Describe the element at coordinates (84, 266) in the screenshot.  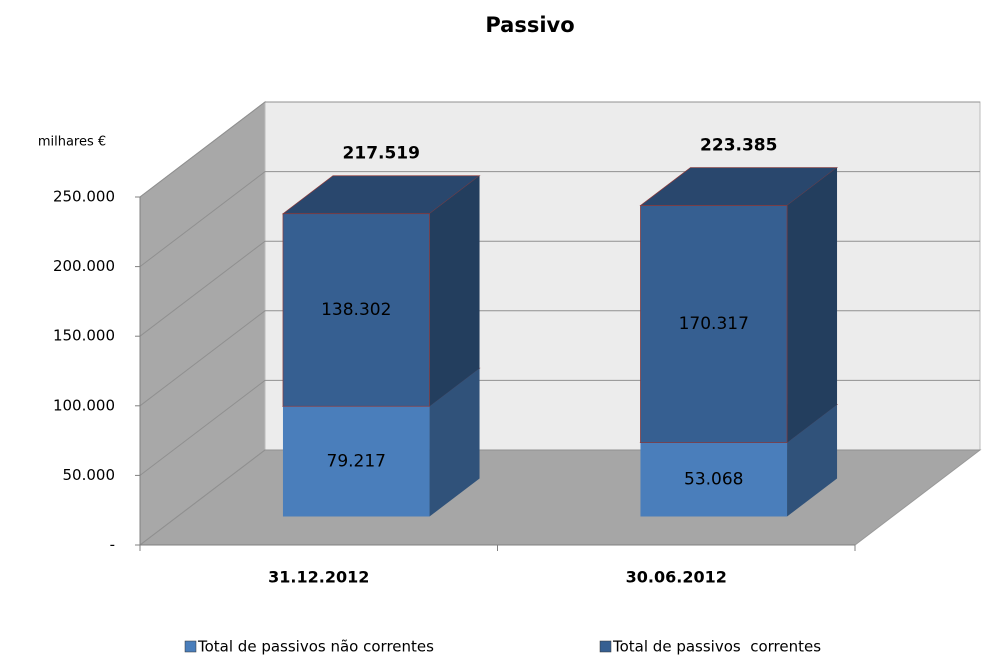
I see `y-tick-label: 200.000` at that location.